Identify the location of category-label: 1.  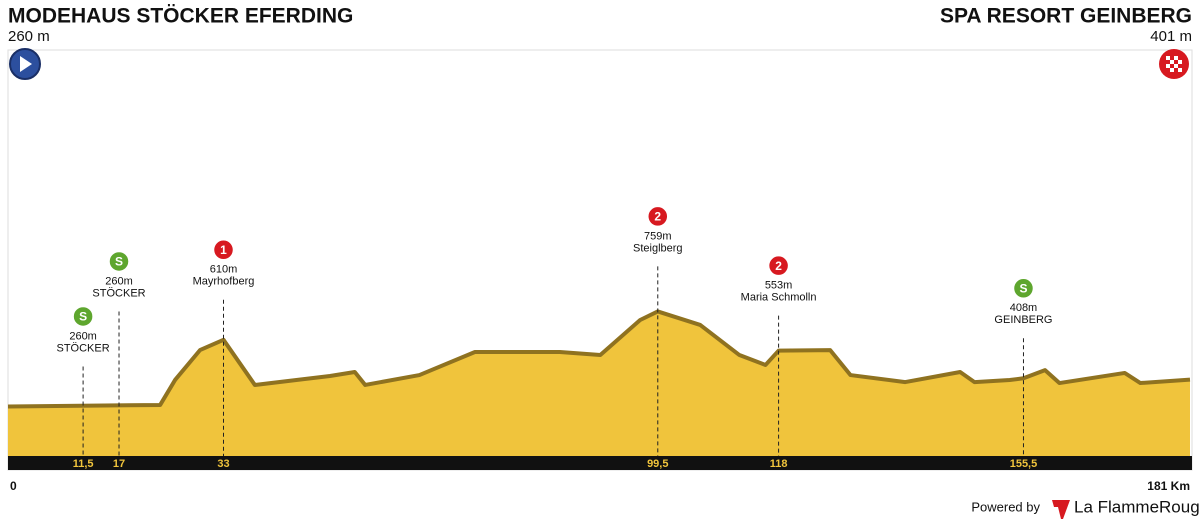
(223, 250).